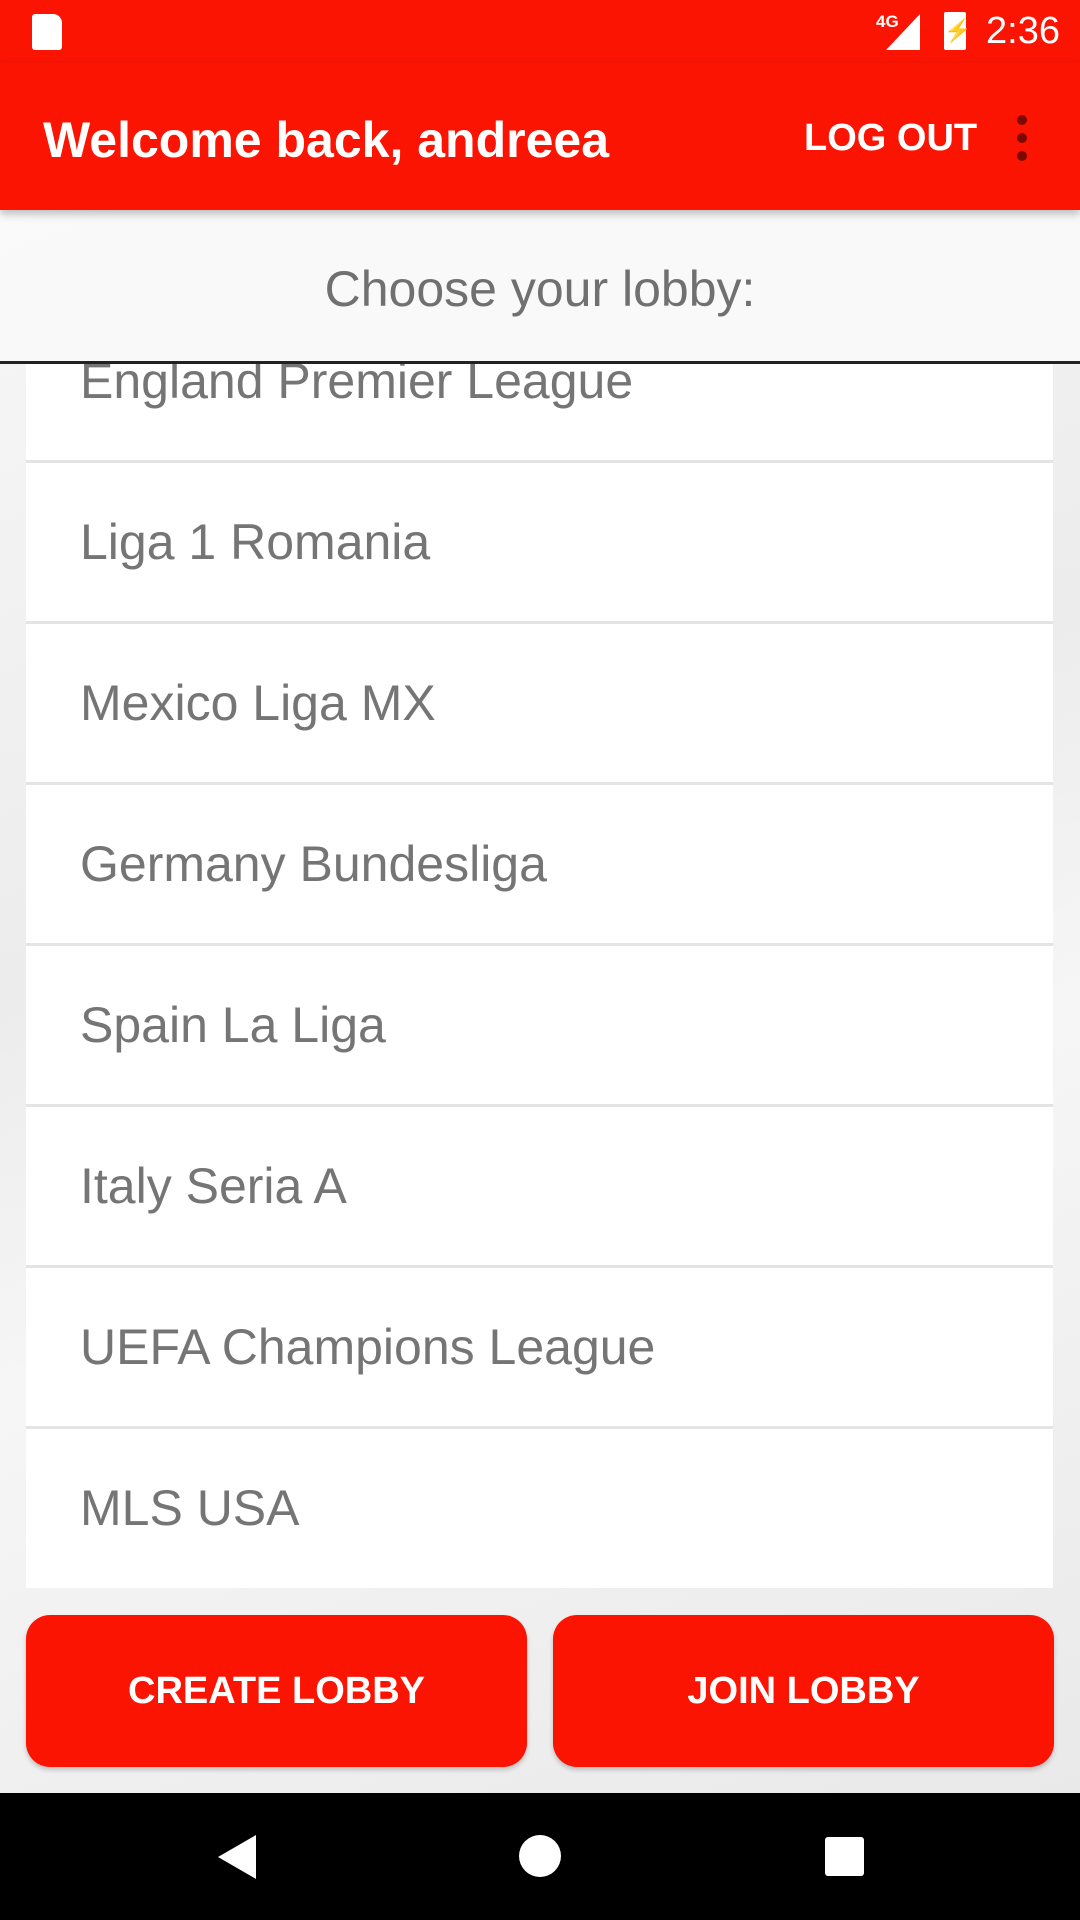  Describe the element at coordinates (539, 704) in the screenshot. I see `list-item: Mexico Liga MX` at that location.